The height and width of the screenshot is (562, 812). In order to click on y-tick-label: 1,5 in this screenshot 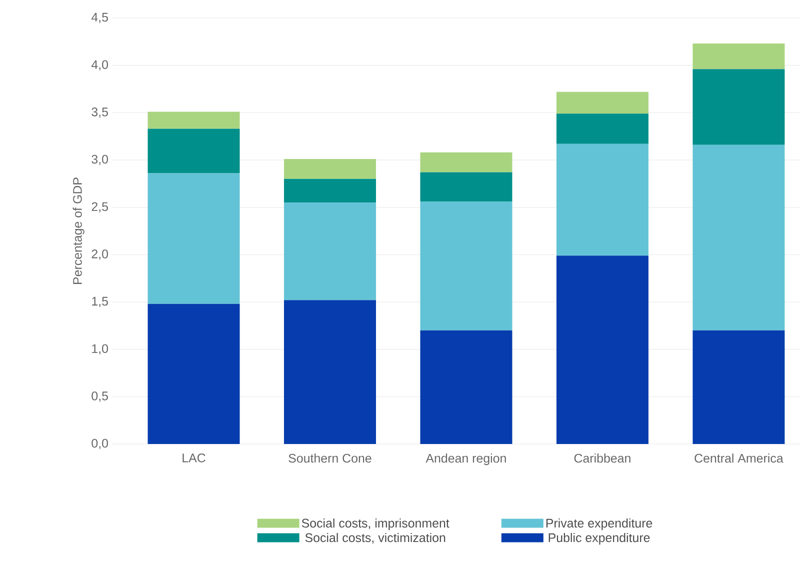, I will do `click(100, 302)`.